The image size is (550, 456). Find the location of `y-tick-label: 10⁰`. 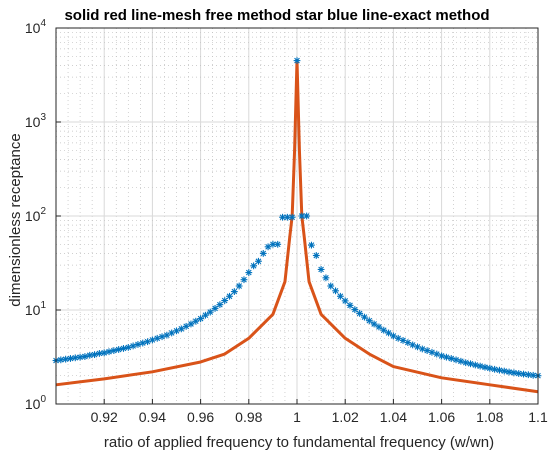

y-tick-label: 10⁰ is located at coordinates (36, 403).